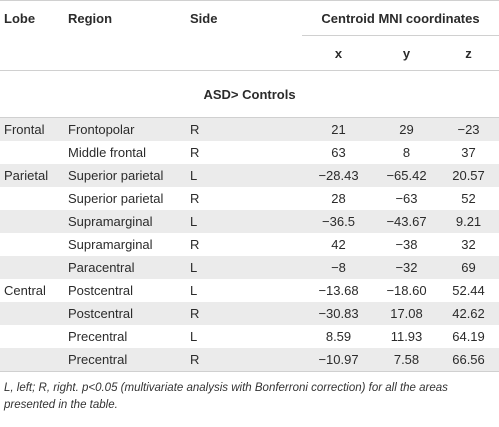 The height and width of the screenshot is (427, 499). Describe the element at coordinates (406, 336) in the screenshot. I see `cell-y: 11.93` at that location.